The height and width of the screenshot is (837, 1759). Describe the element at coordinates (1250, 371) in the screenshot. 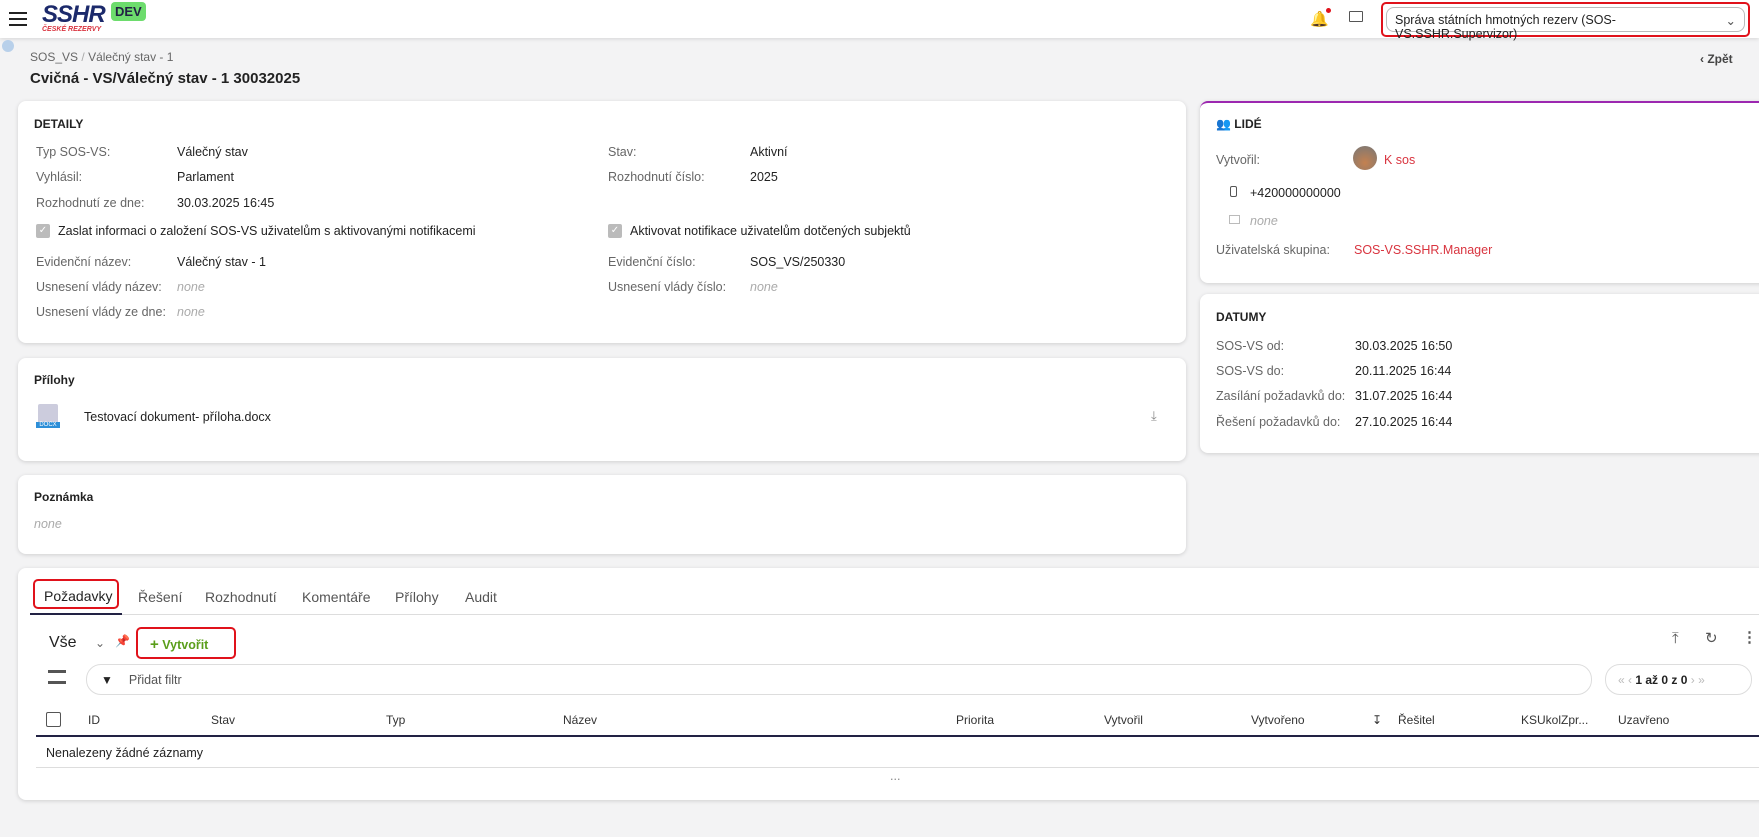

I see `date-label: SOS-VS do:` at that location.